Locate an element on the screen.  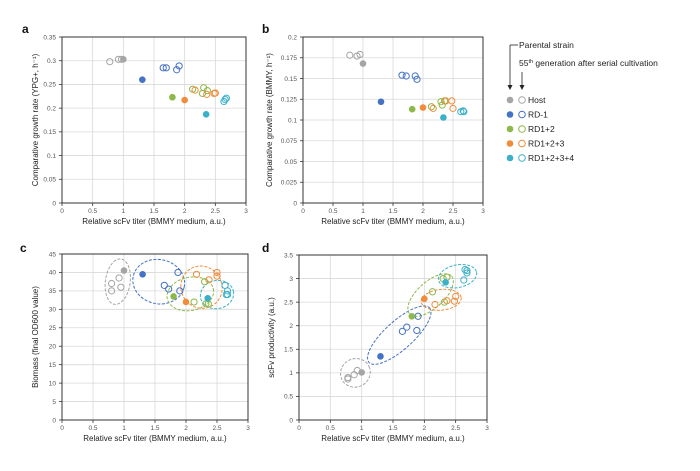
y-tick-label: 0.2 is located at coordinates (51, 108).